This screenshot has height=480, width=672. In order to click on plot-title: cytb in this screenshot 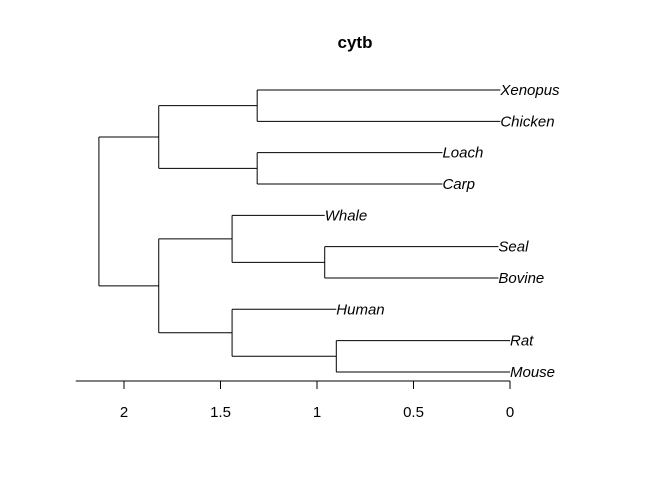, I will do `click(355, 42)`.